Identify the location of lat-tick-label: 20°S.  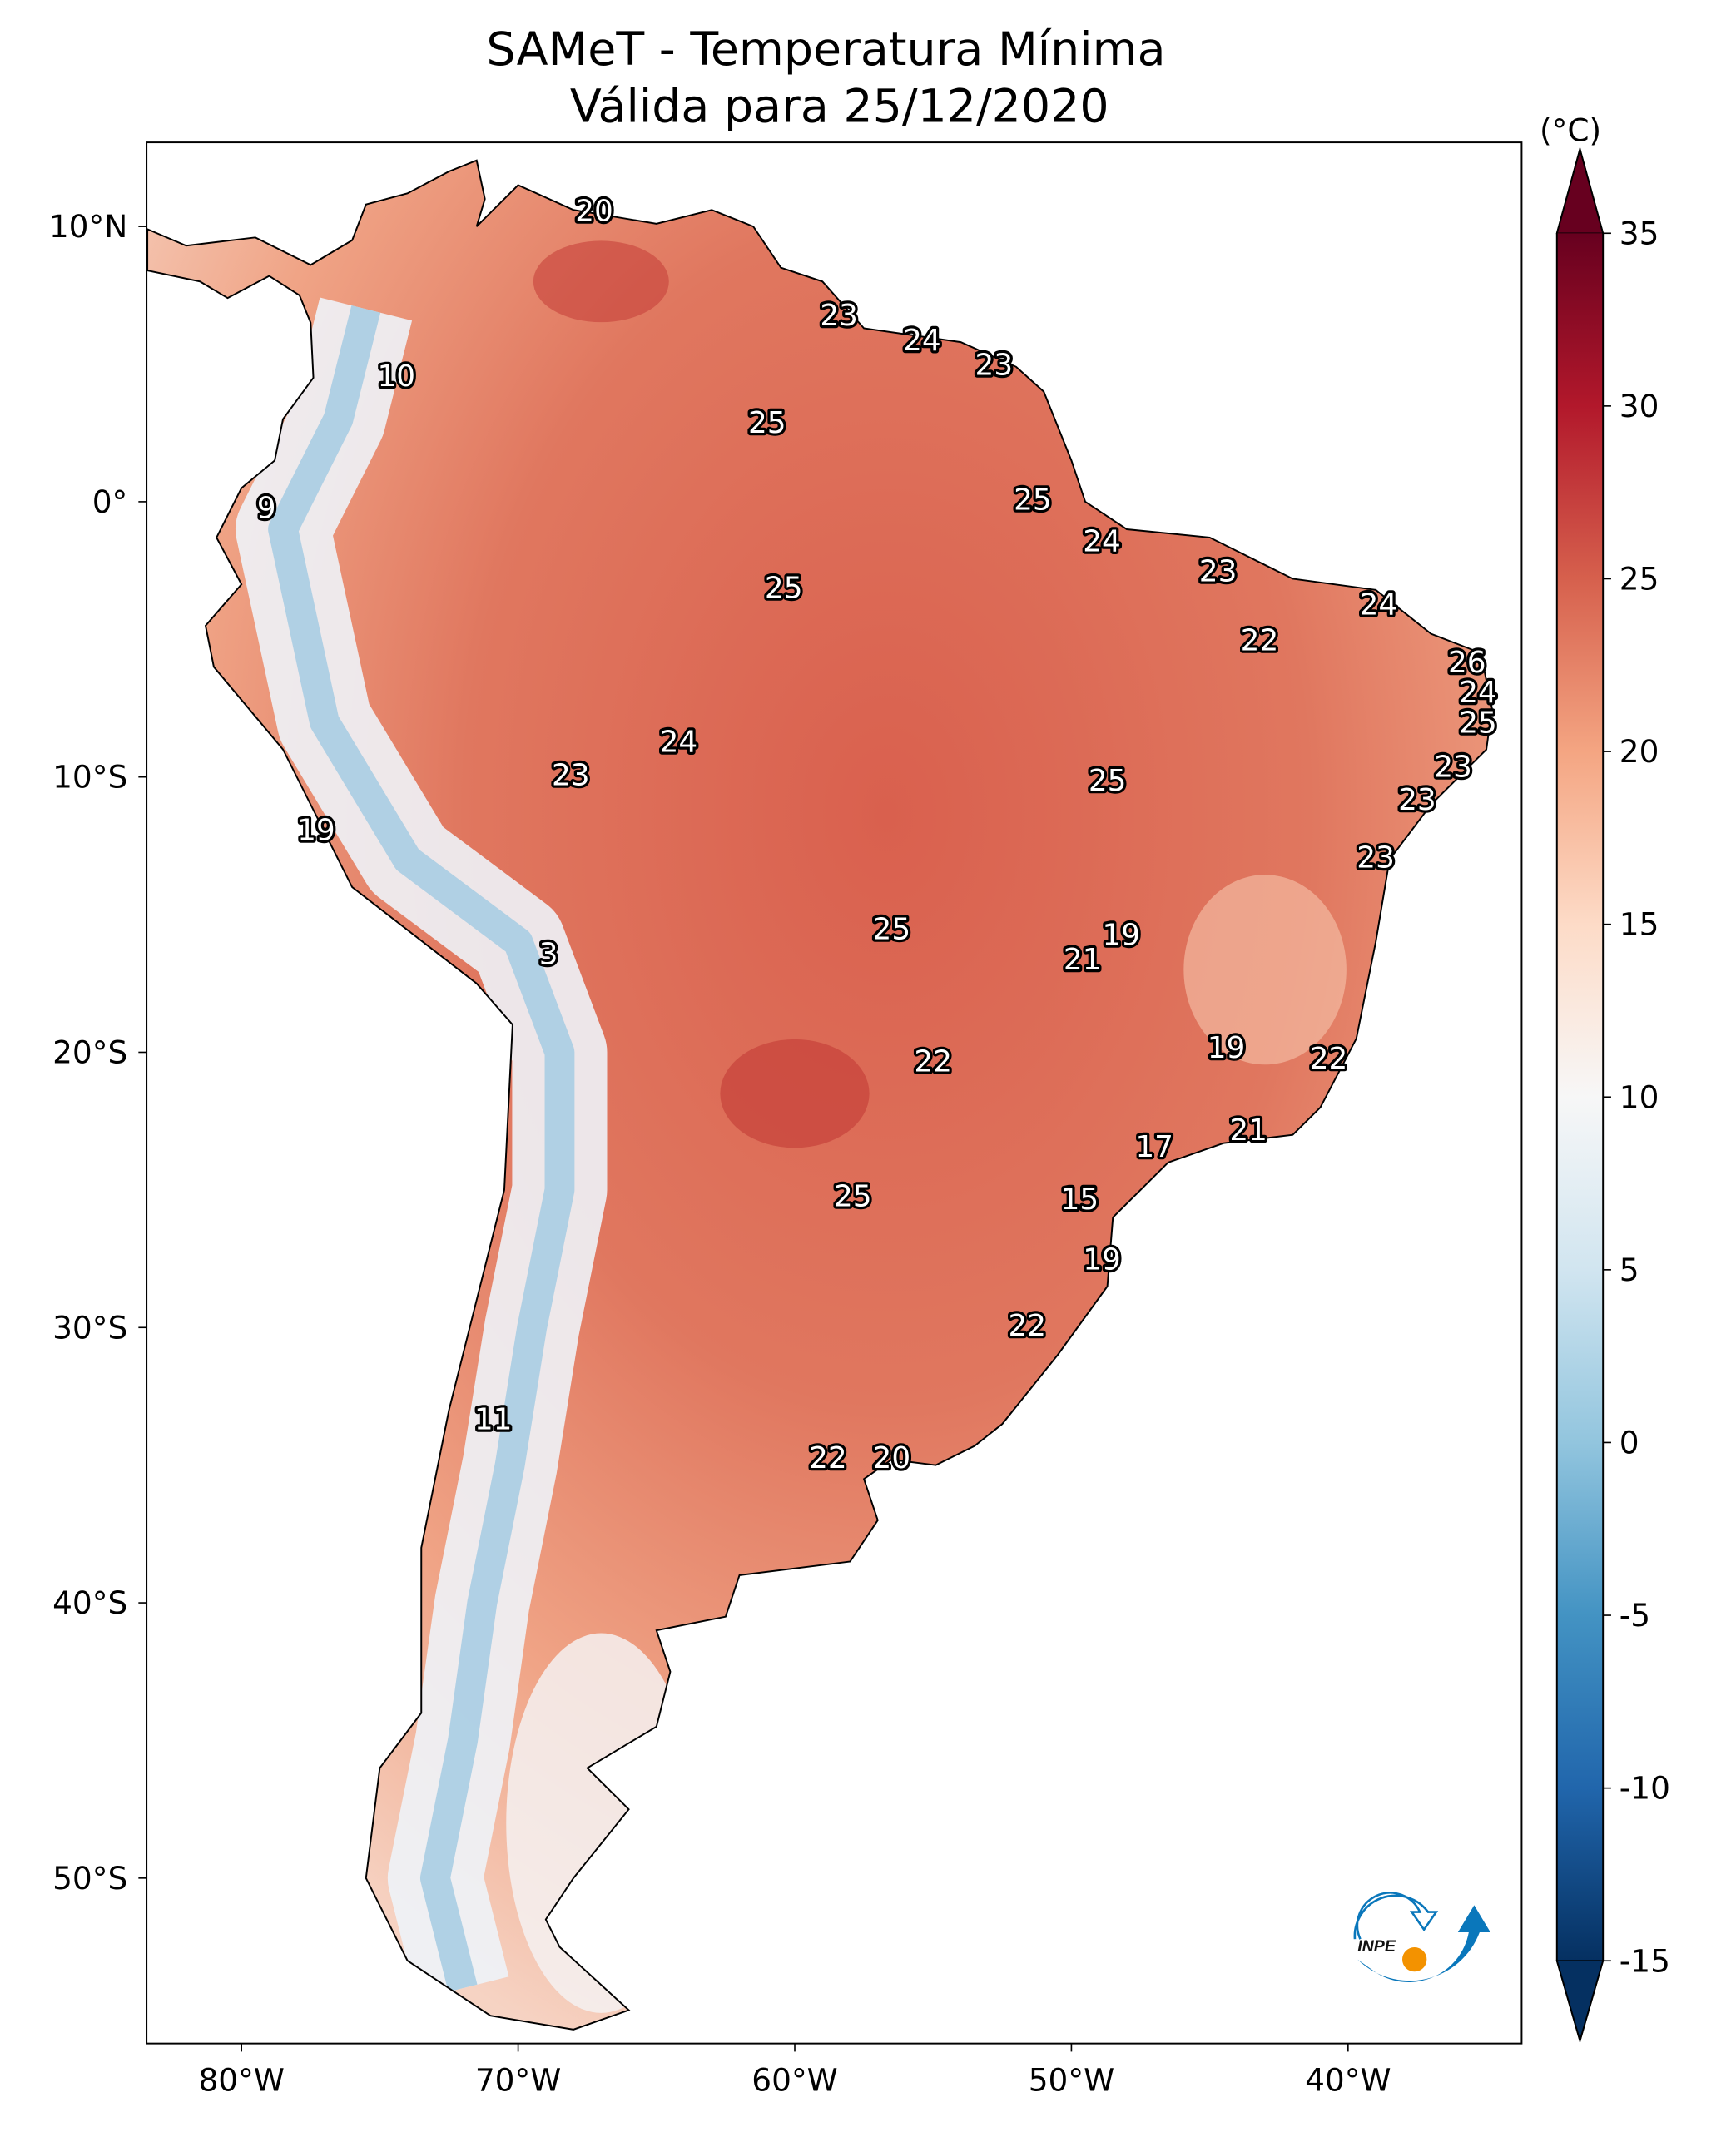
(89, 1052).